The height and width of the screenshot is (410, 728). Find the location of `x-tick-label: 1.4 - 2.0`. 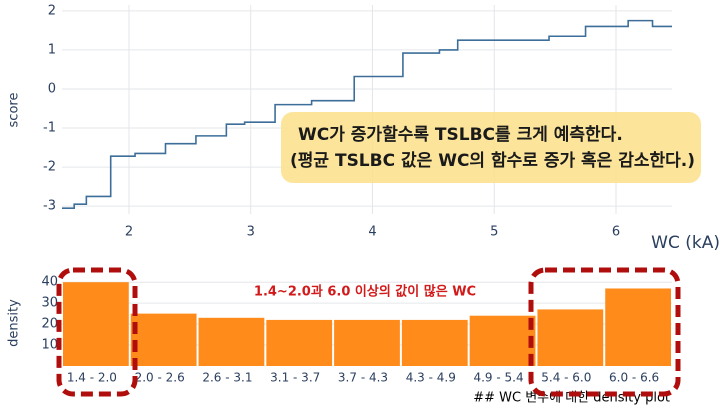

x-tick-label: 1.4 - 2.0 is located at coordinates (92, 378).